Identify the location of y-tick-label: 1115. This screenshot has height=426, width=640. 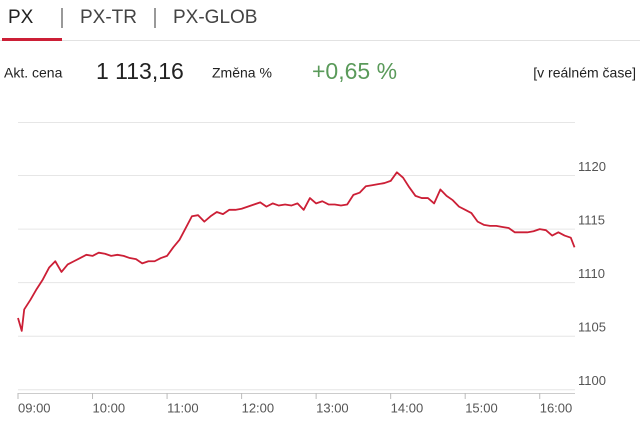
(591, 220).